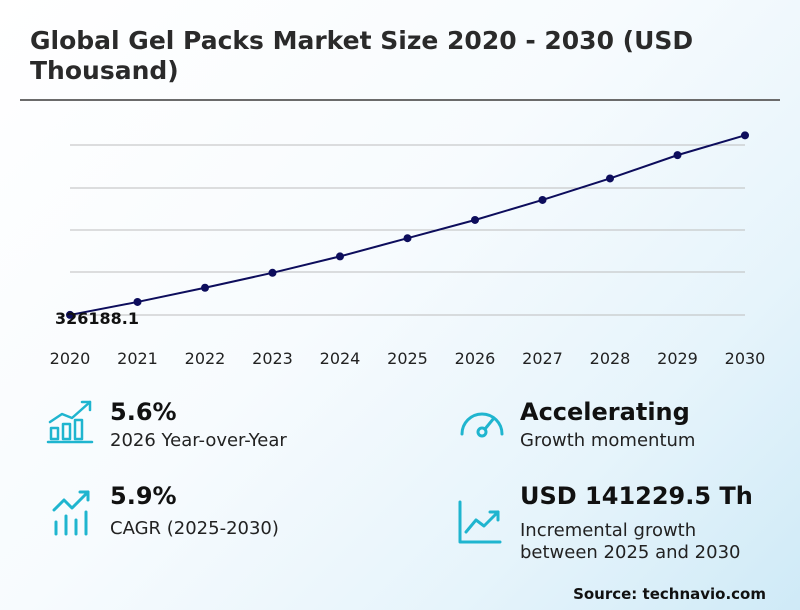 This screenshot has width=800, height=610. I want to click on x-tick-label-2025: 2025, so click(407, 358).